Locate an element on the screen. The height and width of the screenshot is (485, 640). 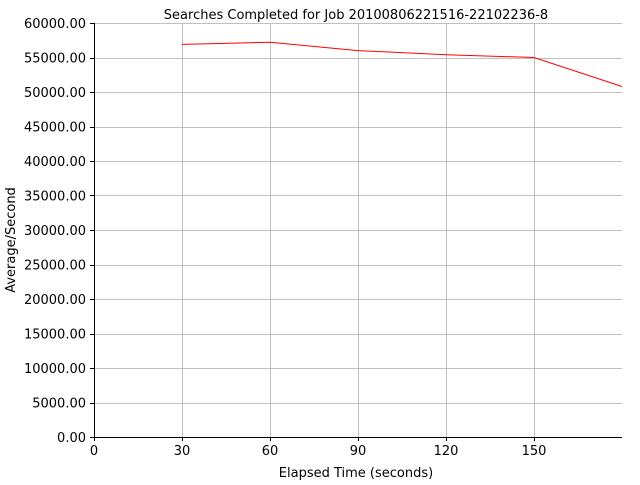
y-tick-label: 15000.00 is located at coordinates (55, 335).